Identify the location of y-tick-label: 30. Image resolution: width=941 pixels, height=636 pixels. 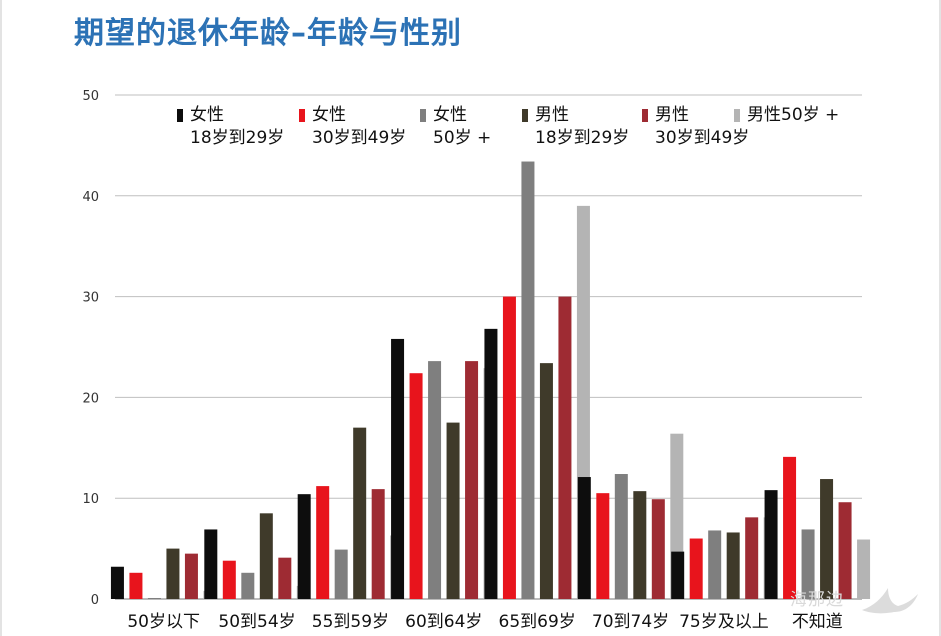
(90, 298).